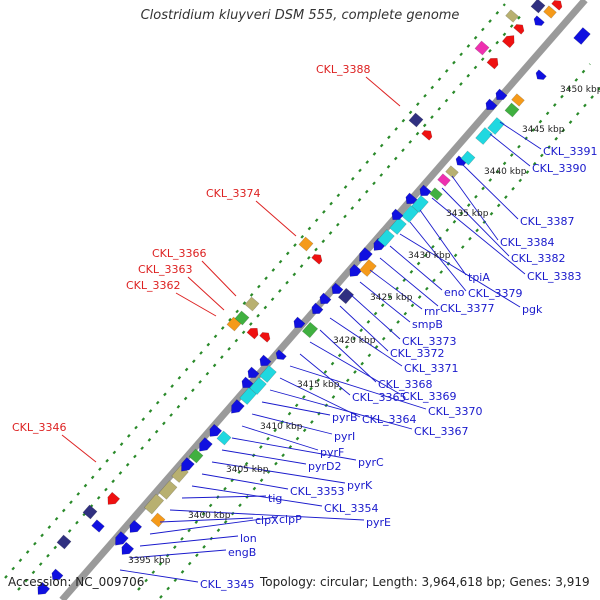 The width and height of the screenshot is (600, 600). I want to click on lower-gene-11-shape, so click(248, 396).